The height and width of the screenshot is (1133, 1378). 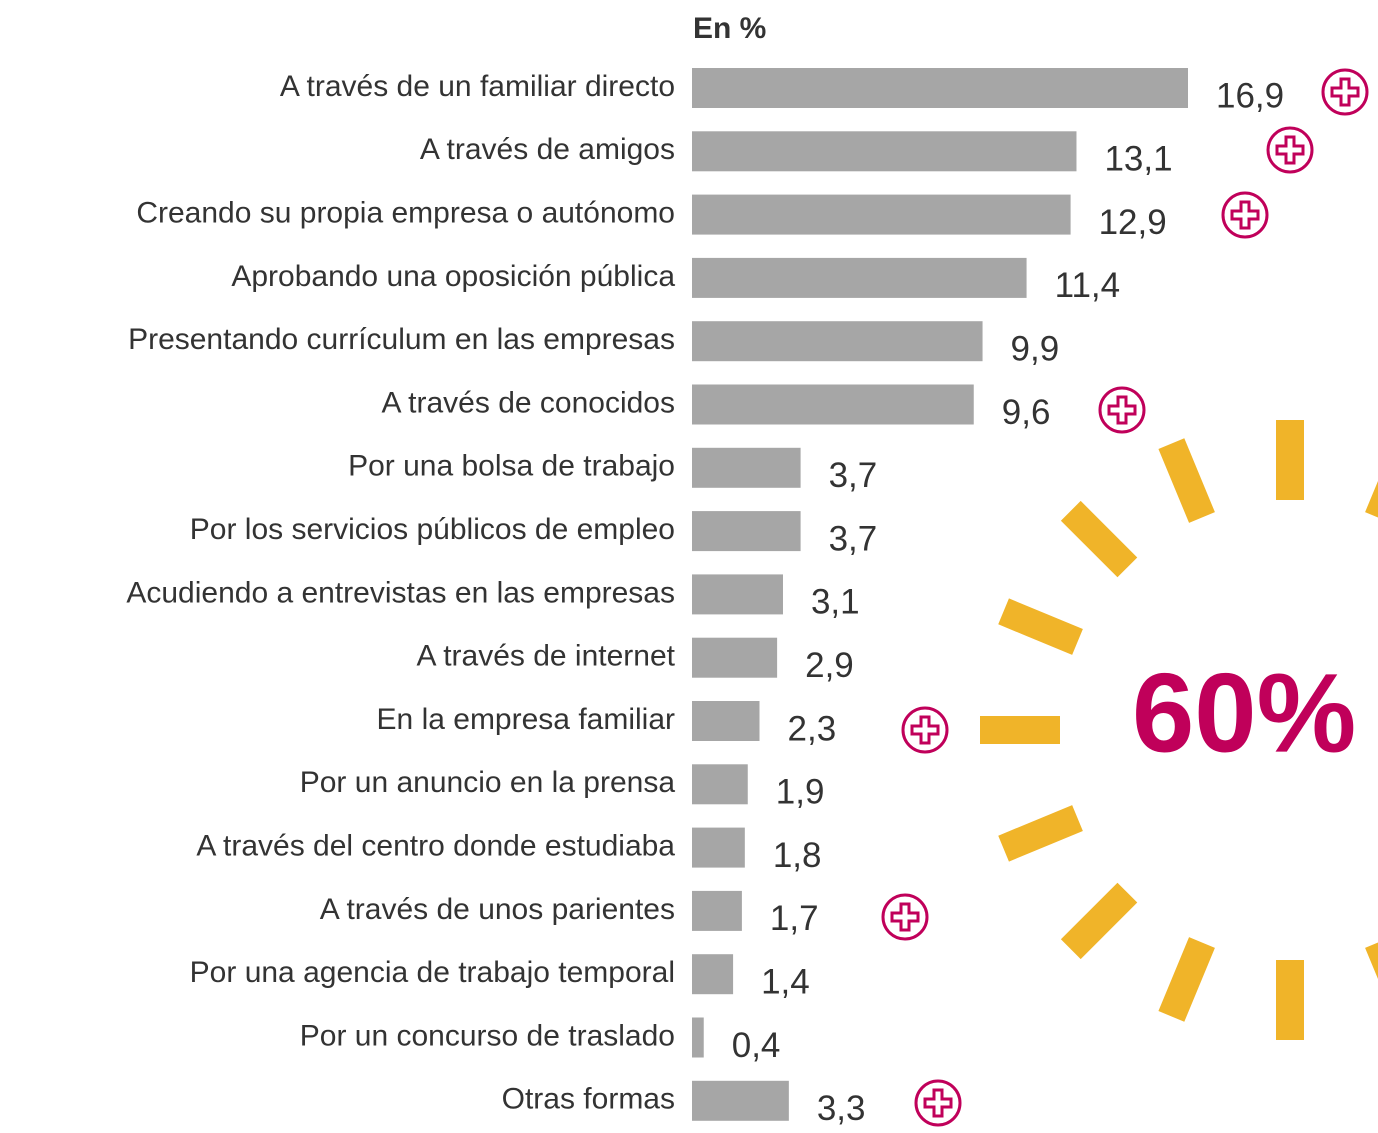 What do you see at coordinates (511, 466) in the screenshot?
I see `category-label: Por una bolsa de trabajo` at bounding box center [511, 466].